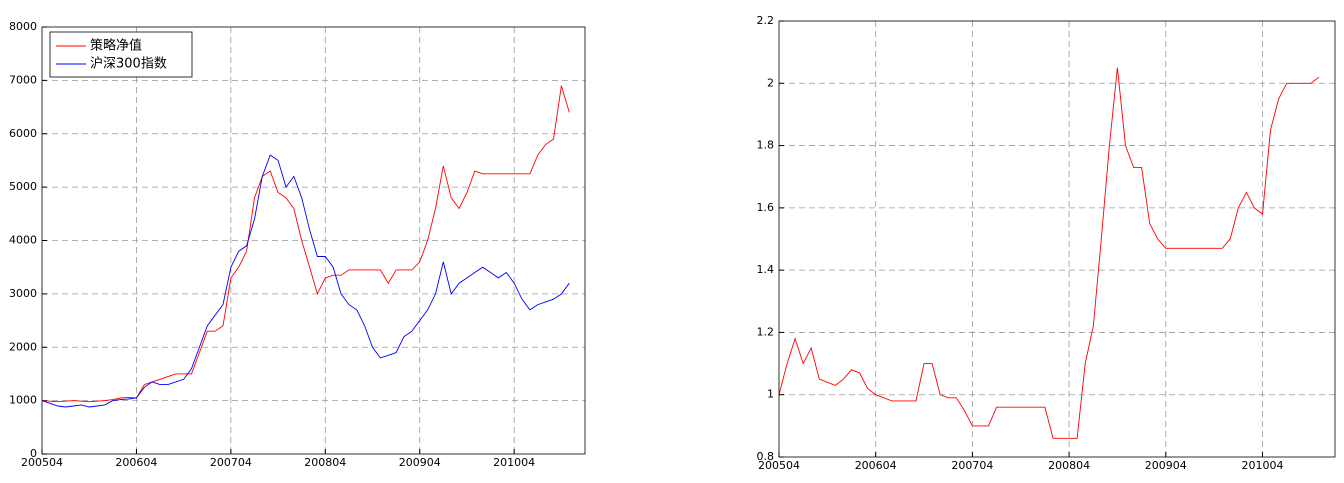 The height and width of the screenshot is (483, 1344). I want to click on y-tick-label: 4000, so click(23, 240).